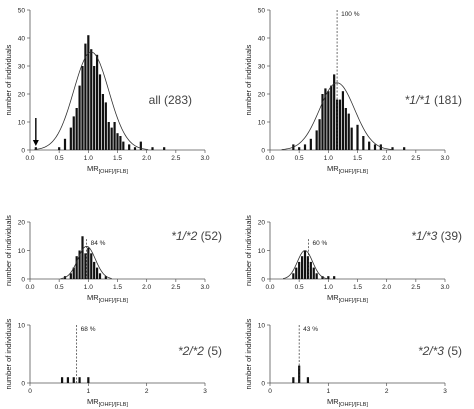 Image resolution: width=474 pixels, height=409 pixels. I want to click on genotype-count: (52), so click(211, 236).